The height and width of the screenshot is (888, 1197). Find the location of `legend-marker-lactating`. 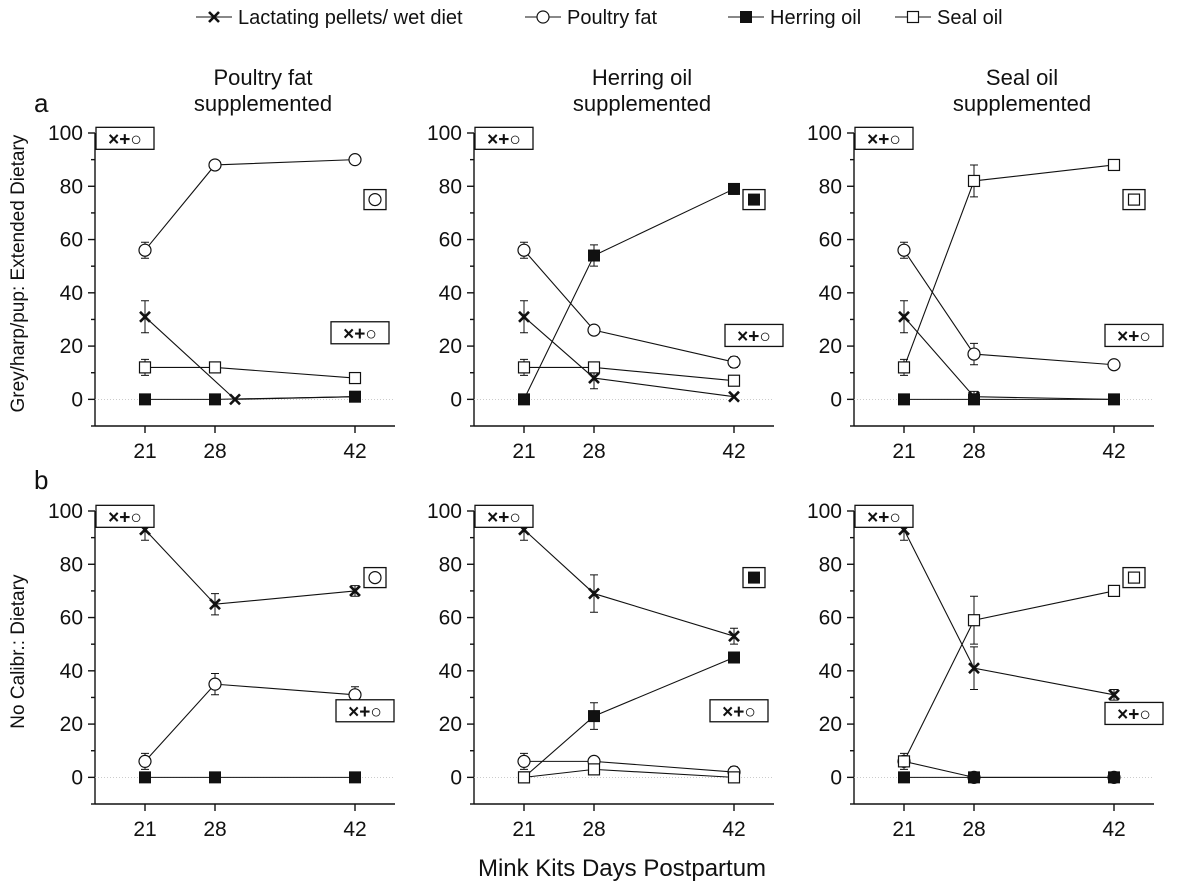

legend-marker-lactating is located at coordinates (214, 17).